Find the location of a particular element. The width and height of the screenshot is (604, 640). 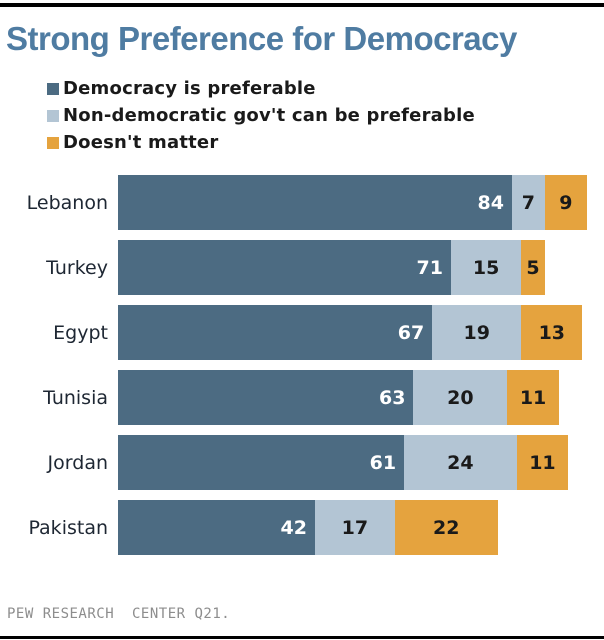

bar-value-label: 63 is located at coordinates (392, 397).